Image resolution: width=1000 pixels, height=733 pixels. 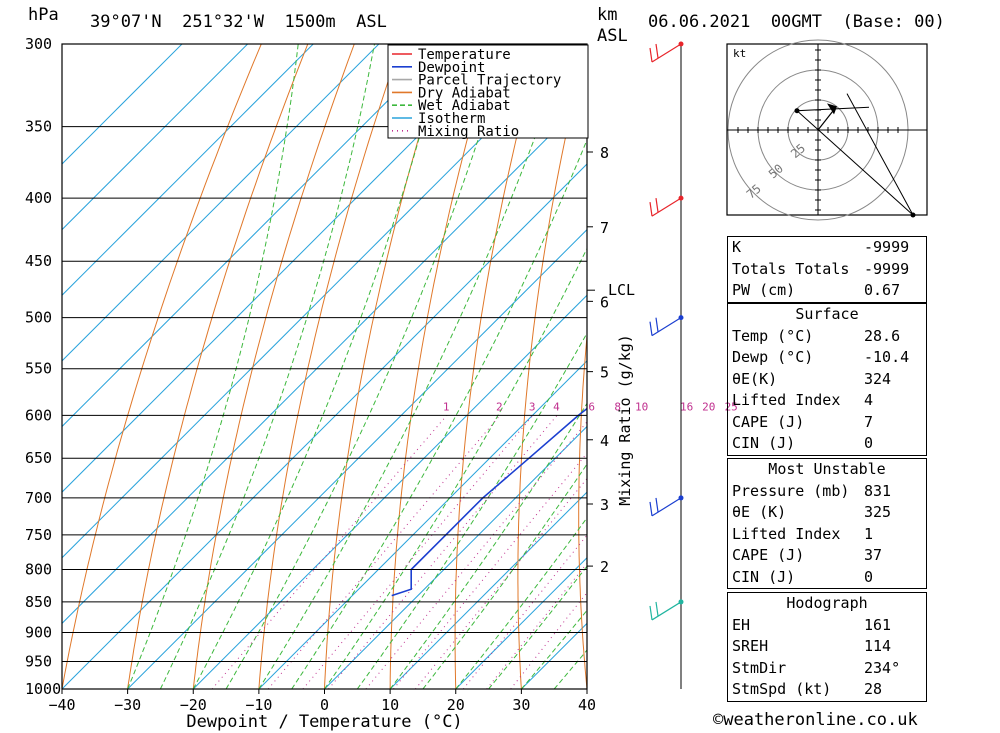 What do you see at coordinates (827, 314) in the screenshot?
I see `surface-title: Surface` at bounding box center [827, 314].